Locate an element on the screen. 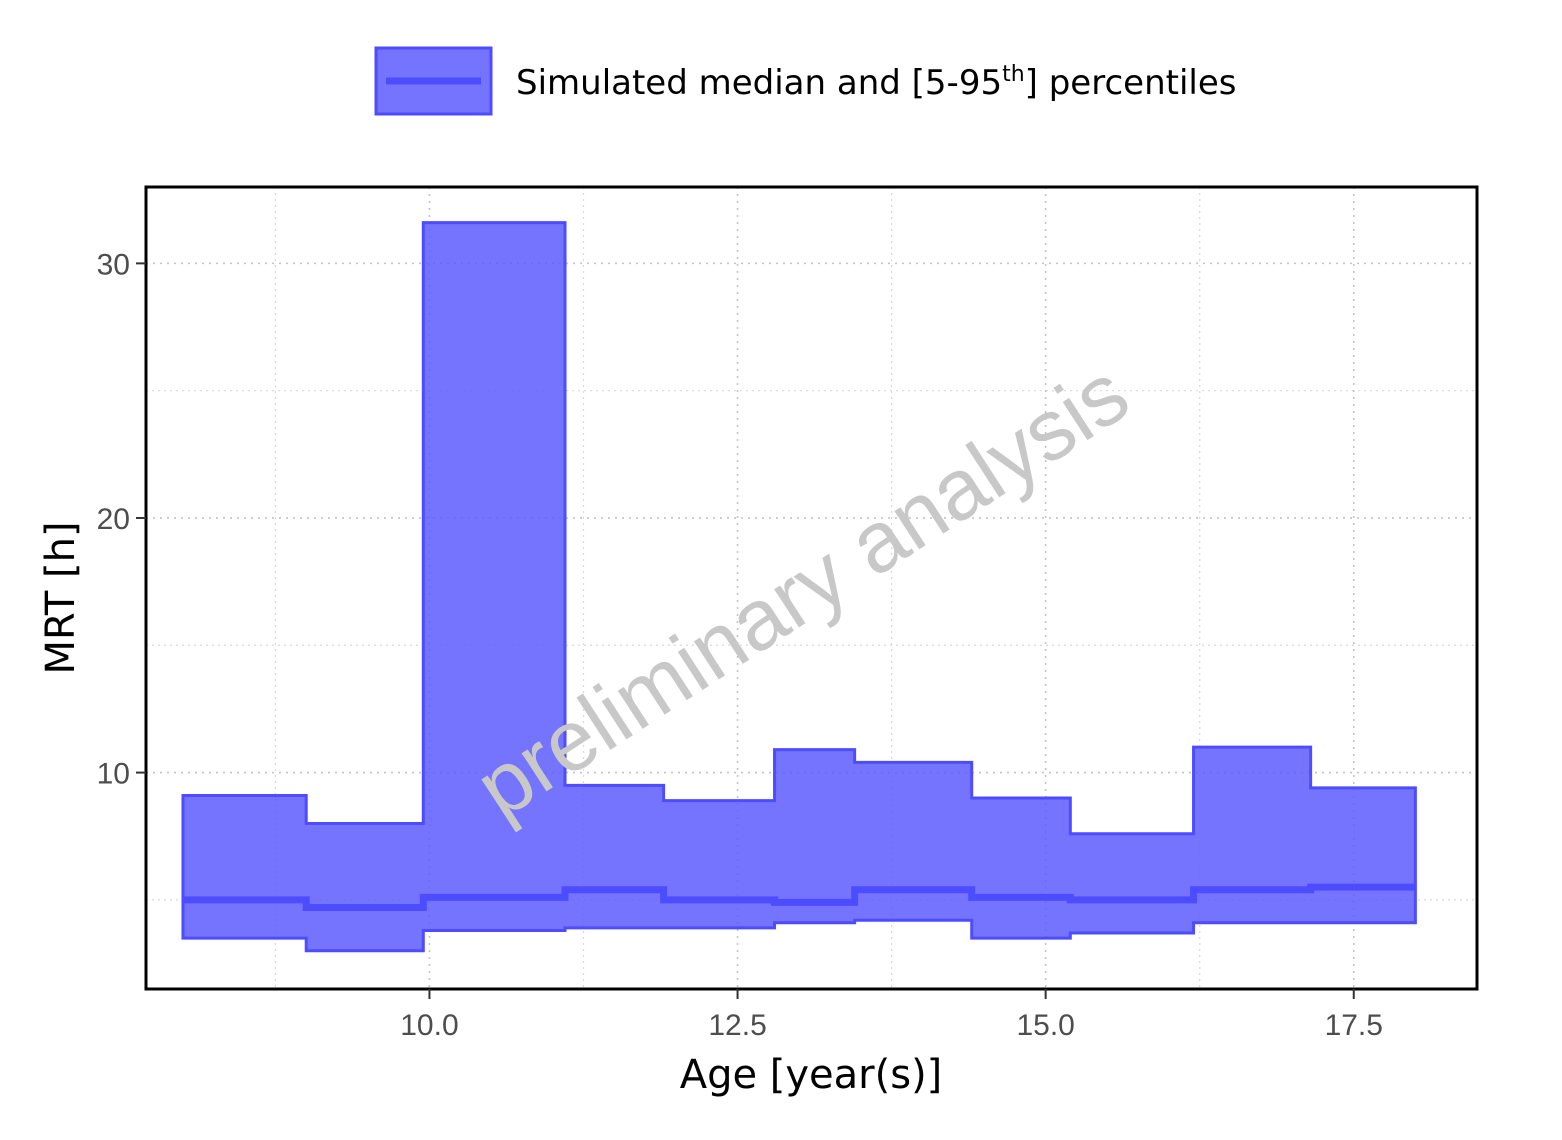 This screenshot has height=1140, width=1562. x-axis-title: Age [year(s)] is located at coordinates (811, 1075).